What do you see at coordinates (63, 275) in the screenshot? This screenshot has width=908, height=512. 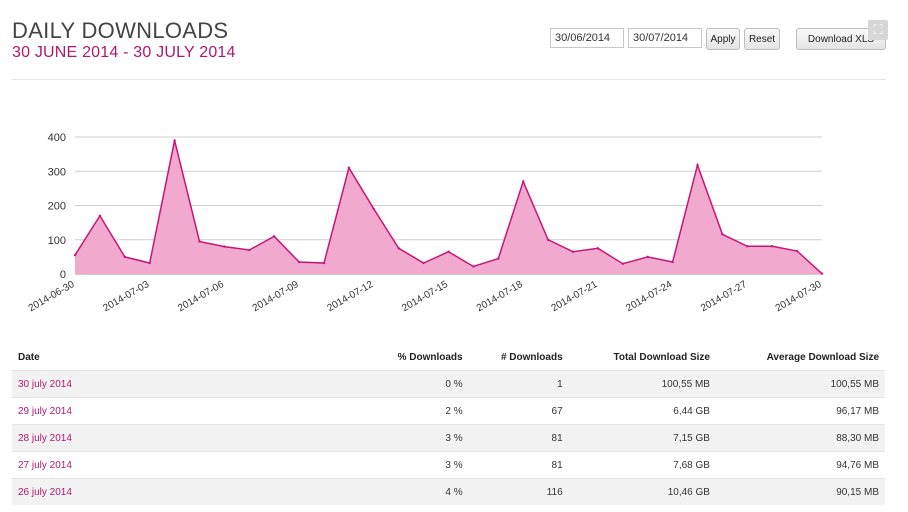 I see `y-tick-label: 0` at bounding box center [63, 275].